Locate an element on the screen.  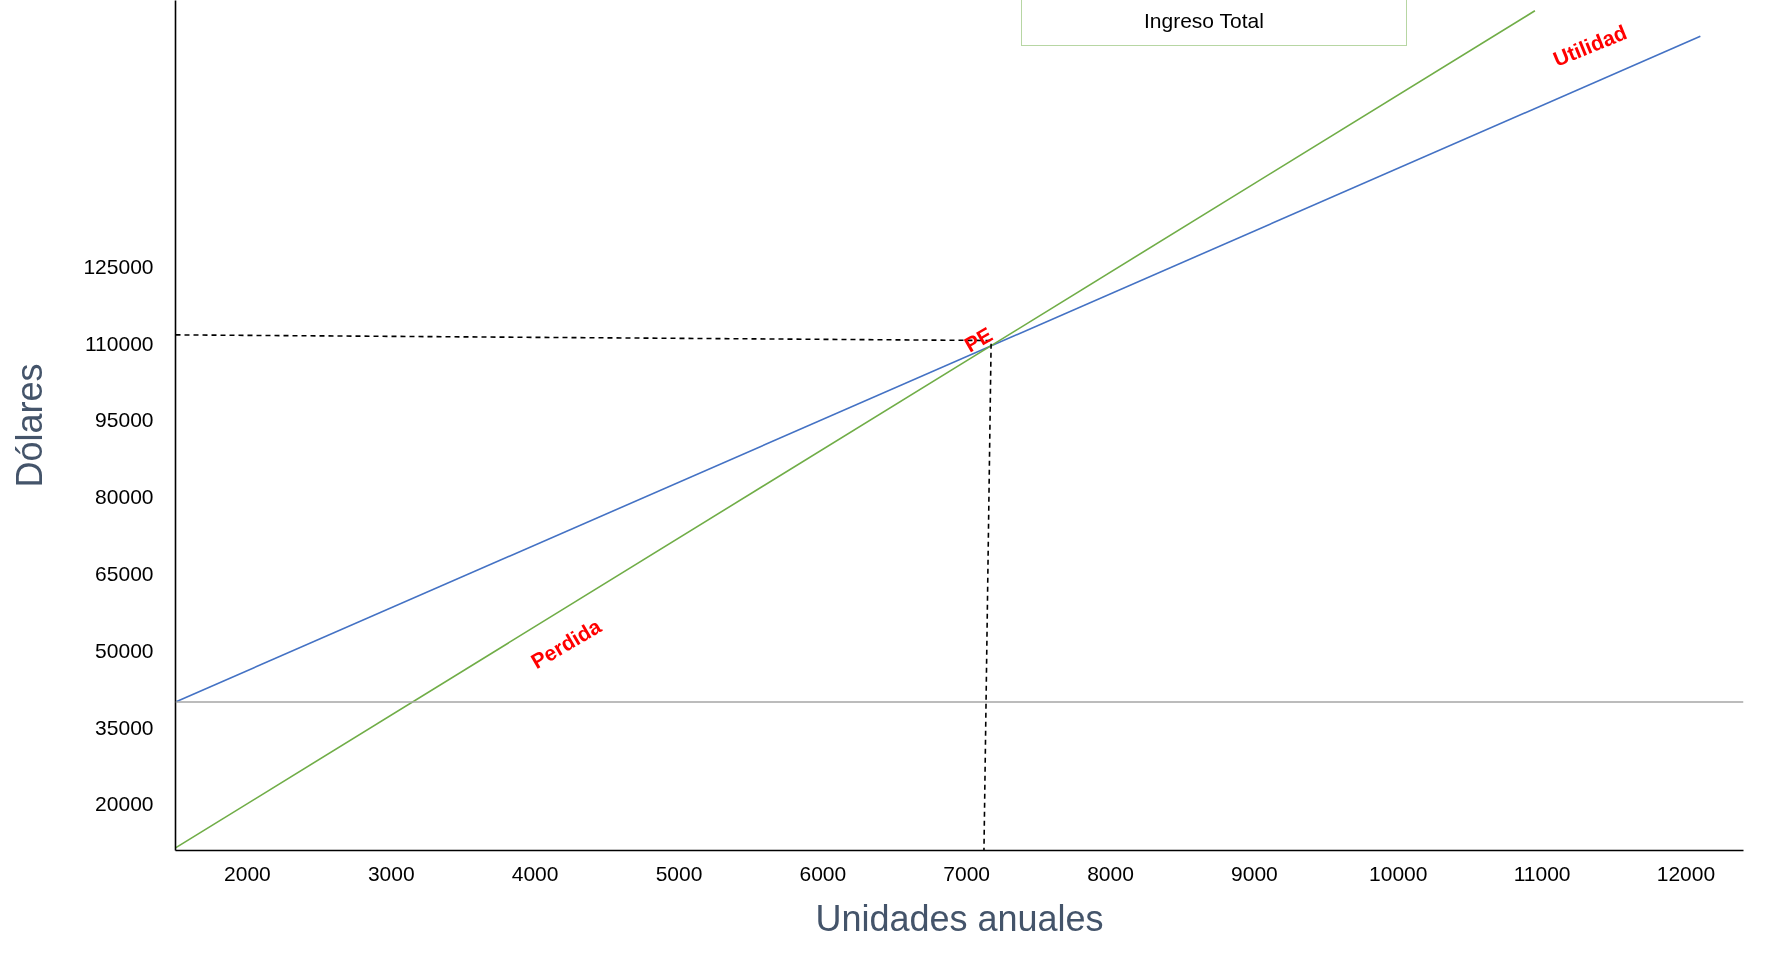
y-tick-label: 80000 is located at coordinates (124, 497).